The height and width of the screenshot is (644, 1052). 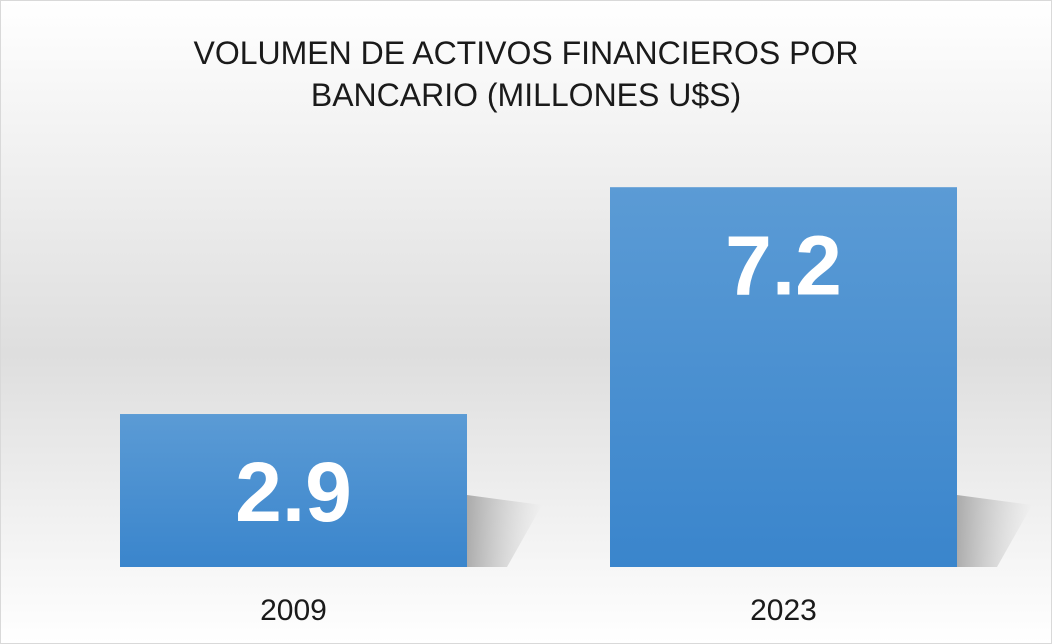 I want to click on x-tick-label: 2023, so click(x=783, y=610).